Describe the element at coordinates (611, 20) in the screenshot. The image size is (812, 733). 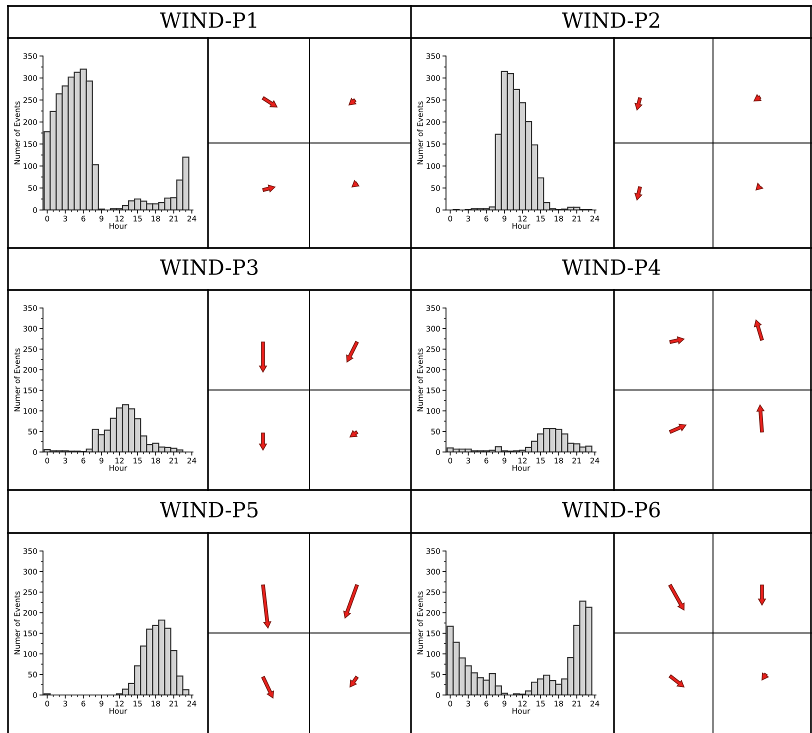
I see `chart-title: WIND-P2` at that location.